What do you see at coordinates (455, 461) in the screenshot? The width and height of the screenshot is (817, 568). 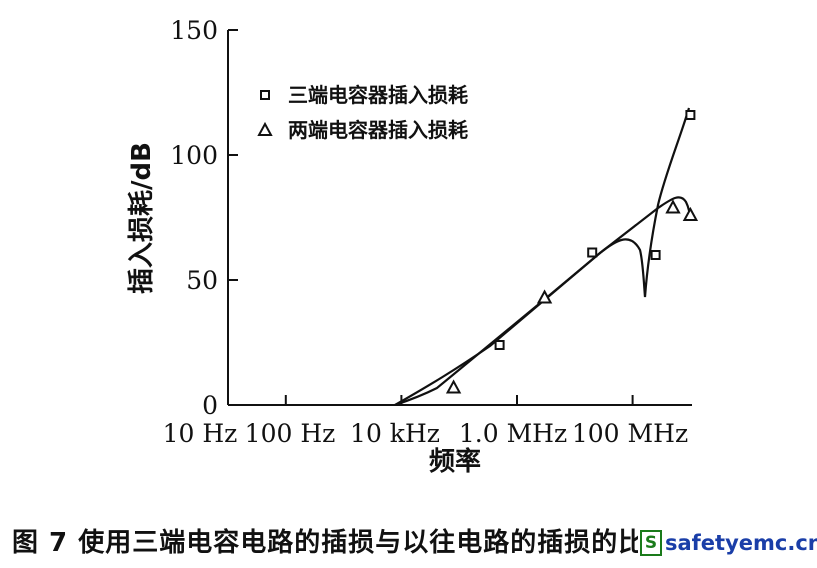 I see `x-axis-title: 频率` at bounding box center [455, 461].